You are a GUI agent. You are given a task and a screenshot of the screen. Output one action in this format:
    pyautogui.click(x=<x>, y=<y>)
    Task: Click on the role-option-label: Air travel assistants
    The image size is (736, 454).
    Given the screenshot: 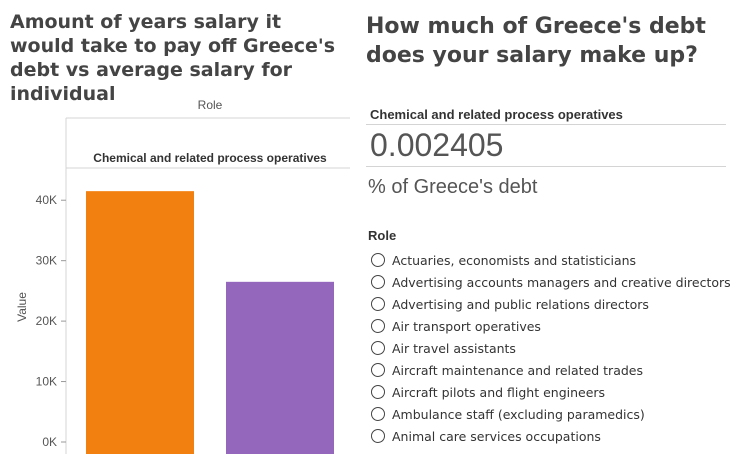 What is the action you would take?
    pyautogui.click(x=454, y=348)
    